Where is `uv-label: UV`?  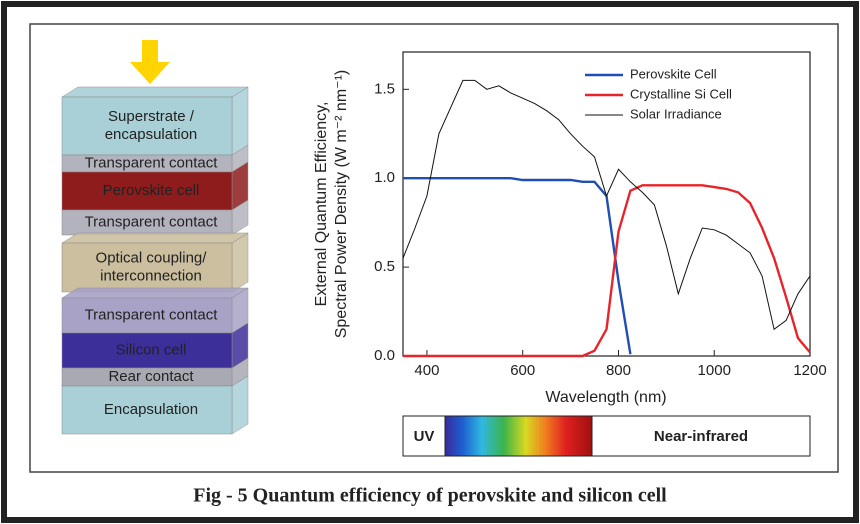 uv-label: UV is located at coordinates (424, 436).